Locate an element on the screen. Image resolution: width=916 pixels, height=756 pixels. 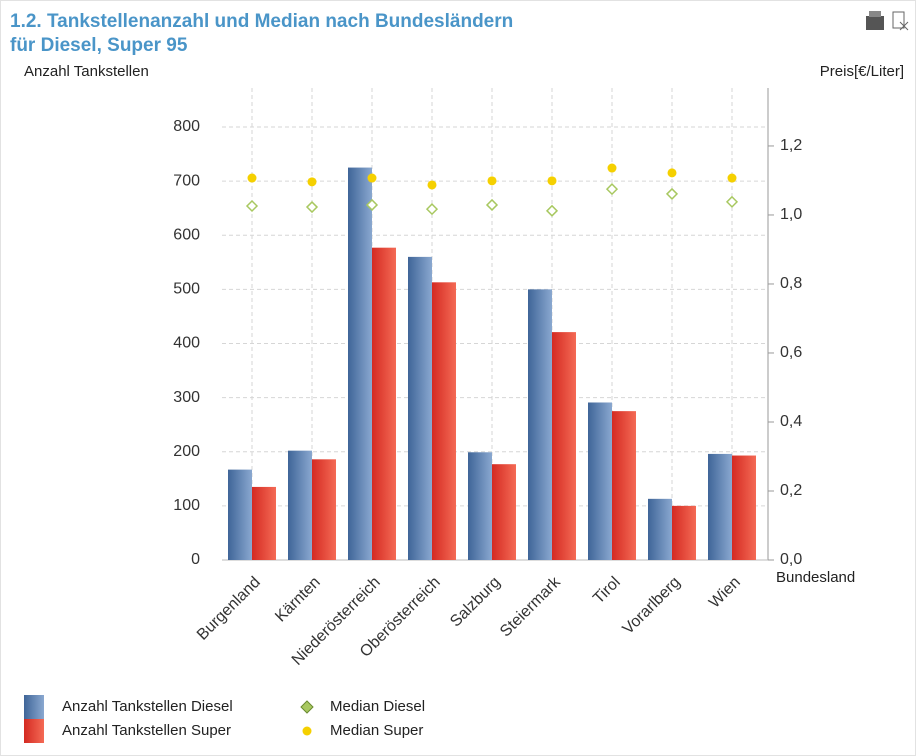
y2-tick-label: 1,2 is located at coordinates (791, 145).